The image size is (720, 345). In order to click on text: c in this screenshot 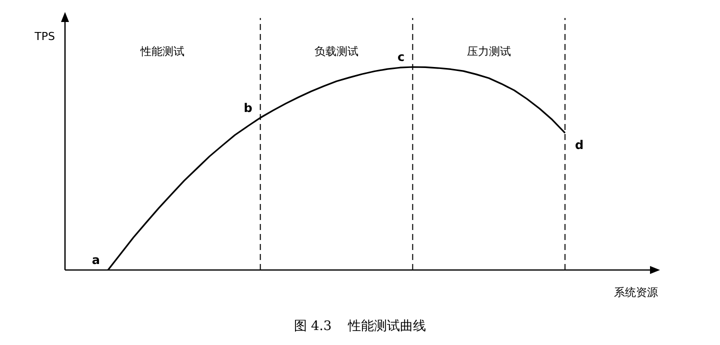, I will do `click(401, 57)`.